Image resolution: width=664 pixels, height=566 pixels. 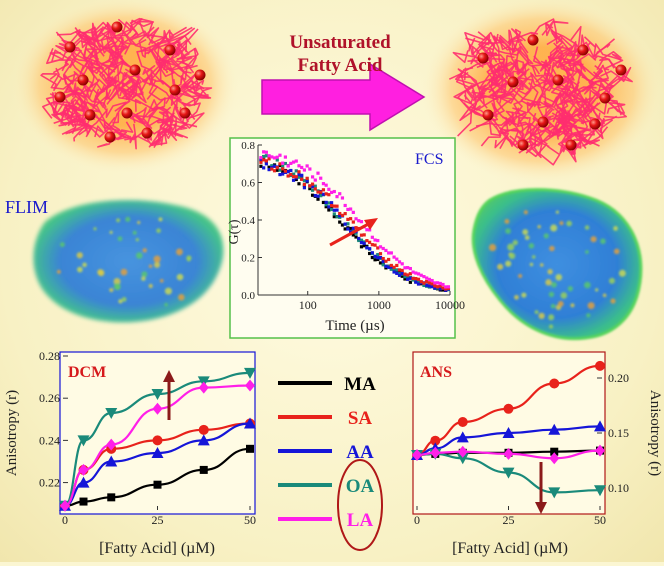 What do you see at coordinates (360, 486) in the screenshot?
I see `legend-label-oa: OA` at bounding box center [360, 486].